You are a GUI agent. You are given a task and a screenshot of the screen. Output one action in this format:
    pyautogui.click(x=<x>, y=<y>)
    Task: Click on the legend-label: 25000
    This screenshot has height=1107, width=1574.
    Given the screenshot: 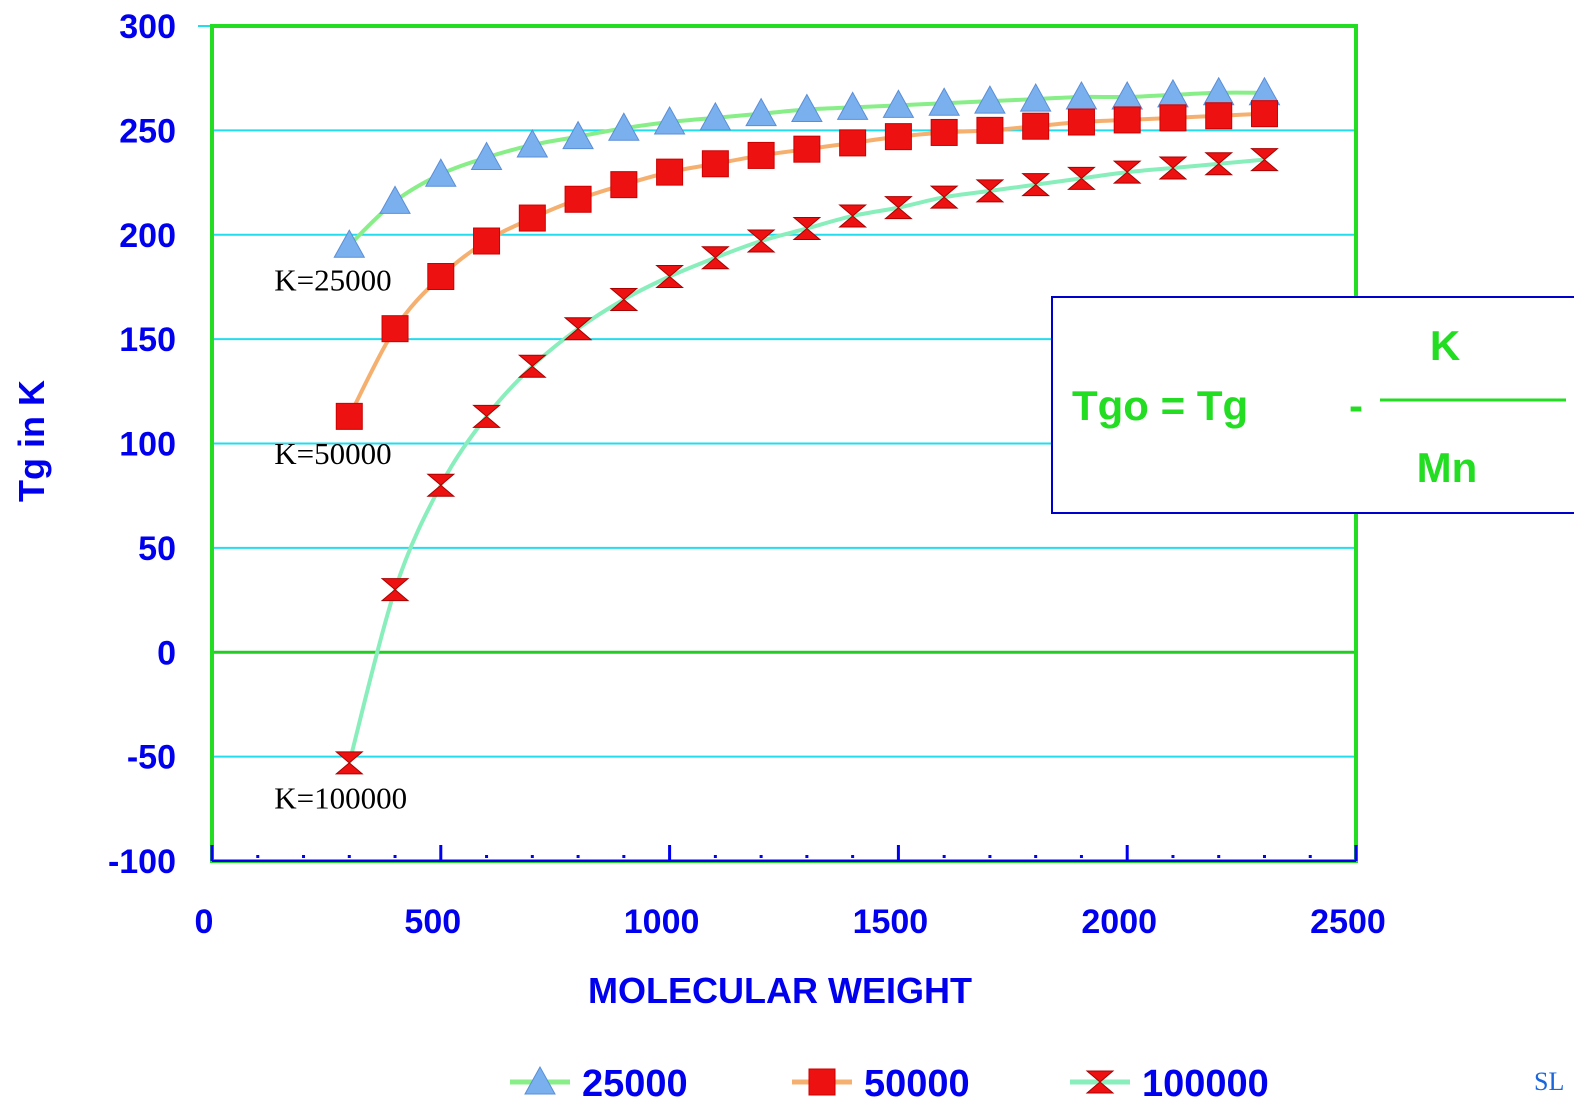 What is the action you would take?
    pyautogui.click(x=635, y=1084)
    